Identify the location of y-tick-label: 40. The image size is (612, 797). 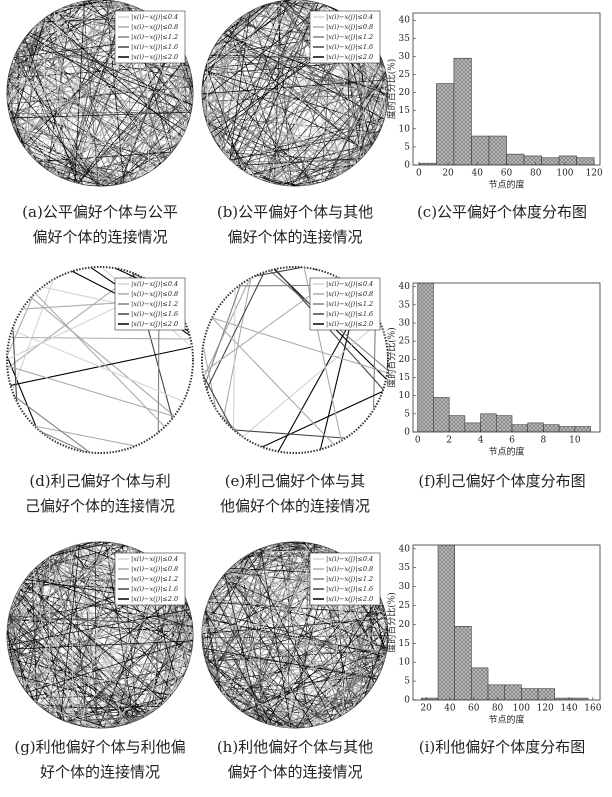
(405, 287).